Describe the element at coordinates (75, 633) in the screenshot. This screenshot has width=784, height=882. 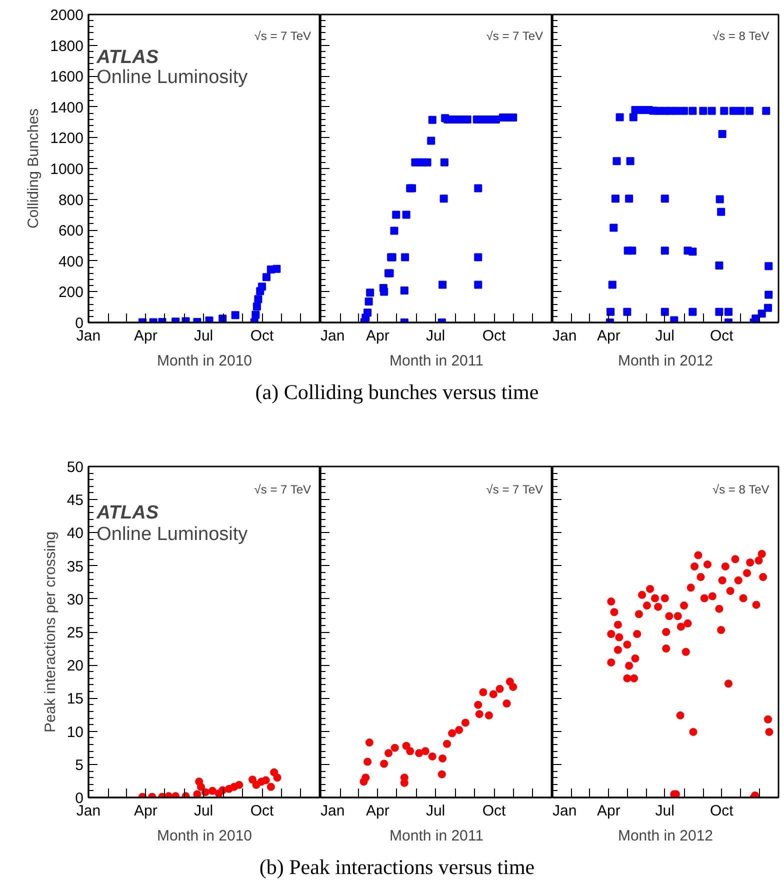
I see `y-tick-label: 25` at that location.